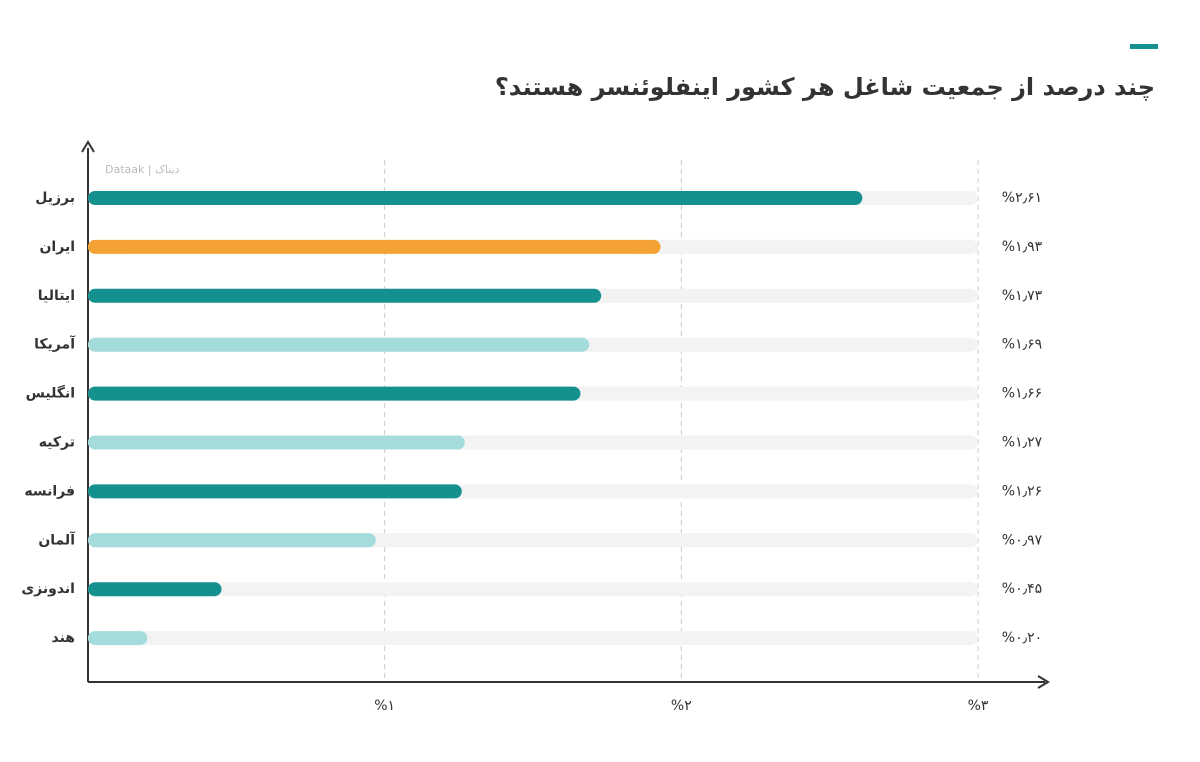 The height and width of the screenshot is (762, 1200). I want to click on value-label: %۰٫۹۷, so click(1022, 540).